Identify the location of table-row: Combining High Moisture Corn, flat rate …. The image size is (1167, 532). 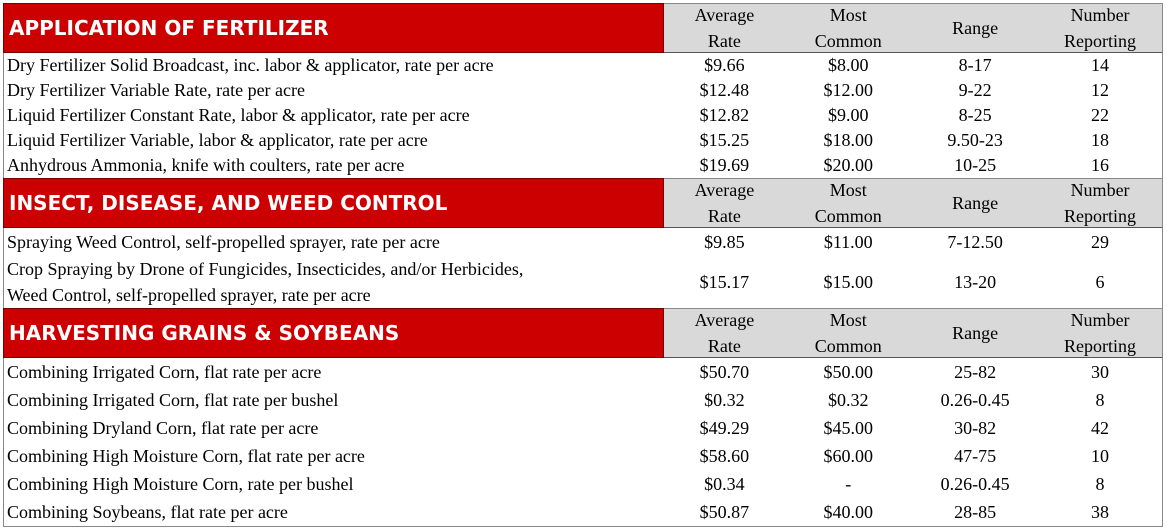
(583, 456).